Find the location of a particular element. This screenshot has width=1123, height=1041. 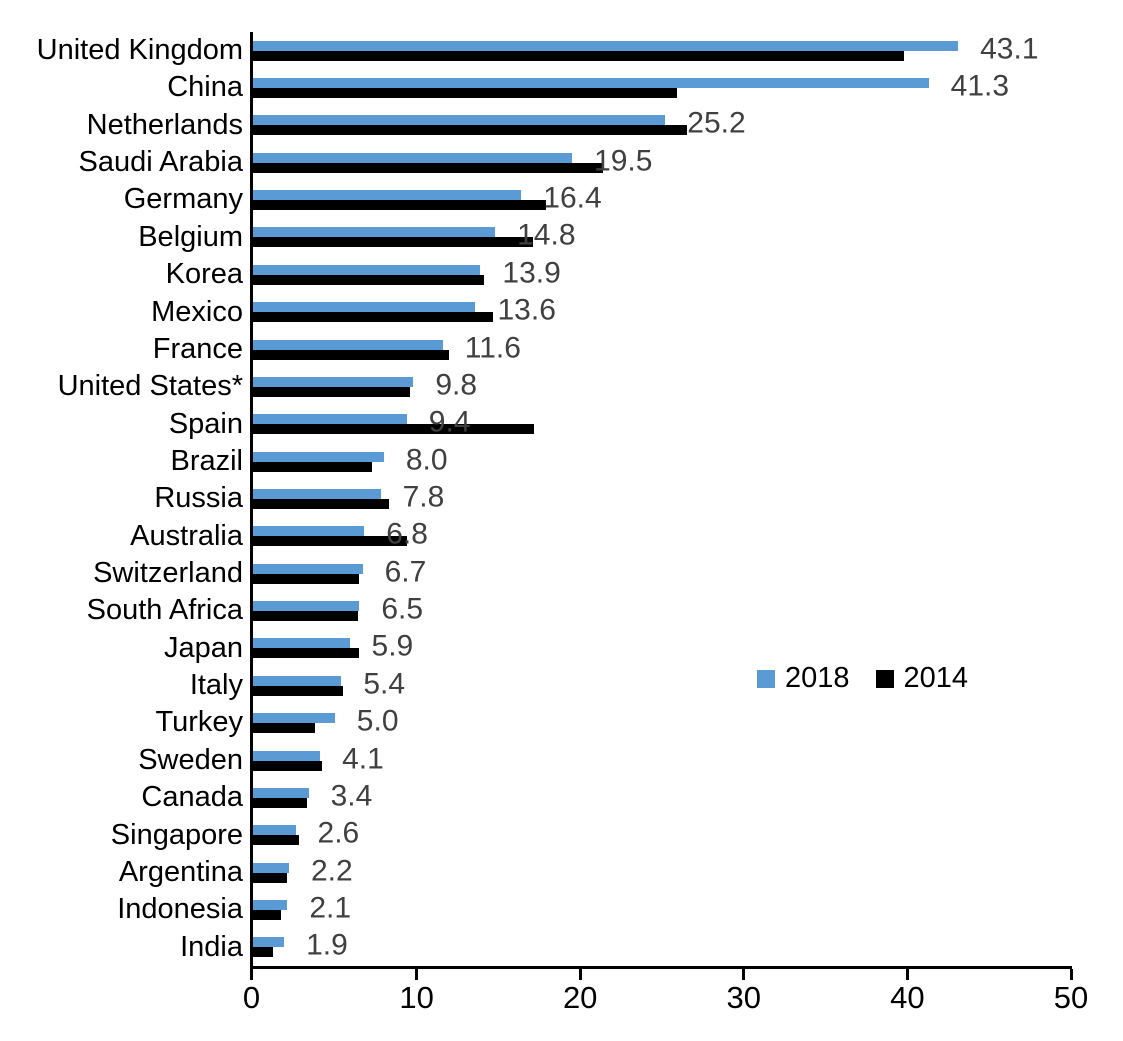

category-label: Brazil is located at coordinates (206, 460).